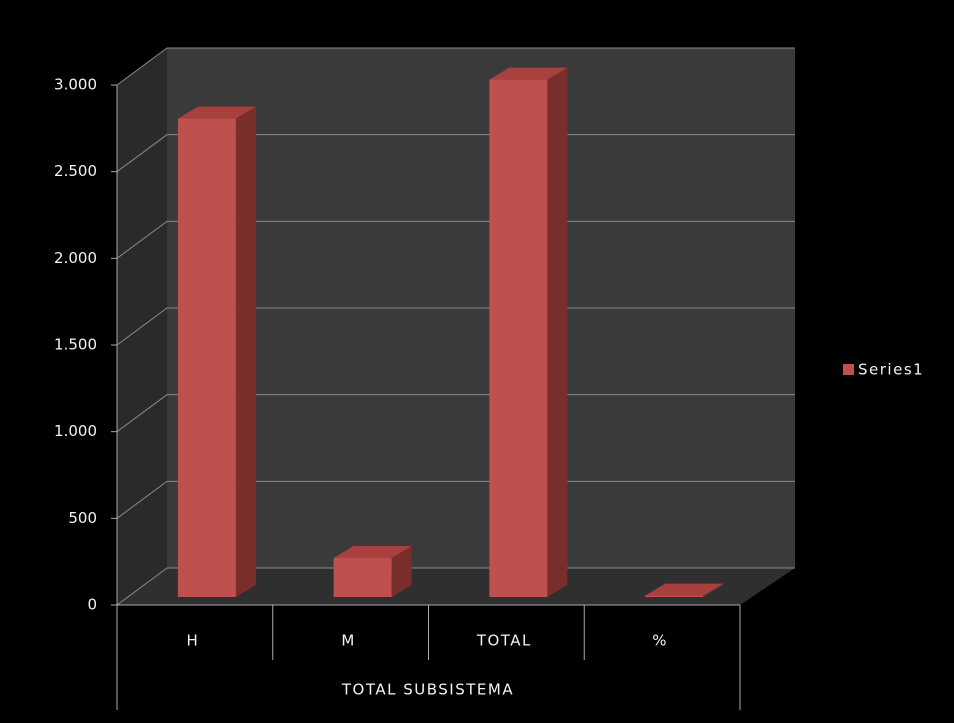  I want to click on floor, so click(456, 586).